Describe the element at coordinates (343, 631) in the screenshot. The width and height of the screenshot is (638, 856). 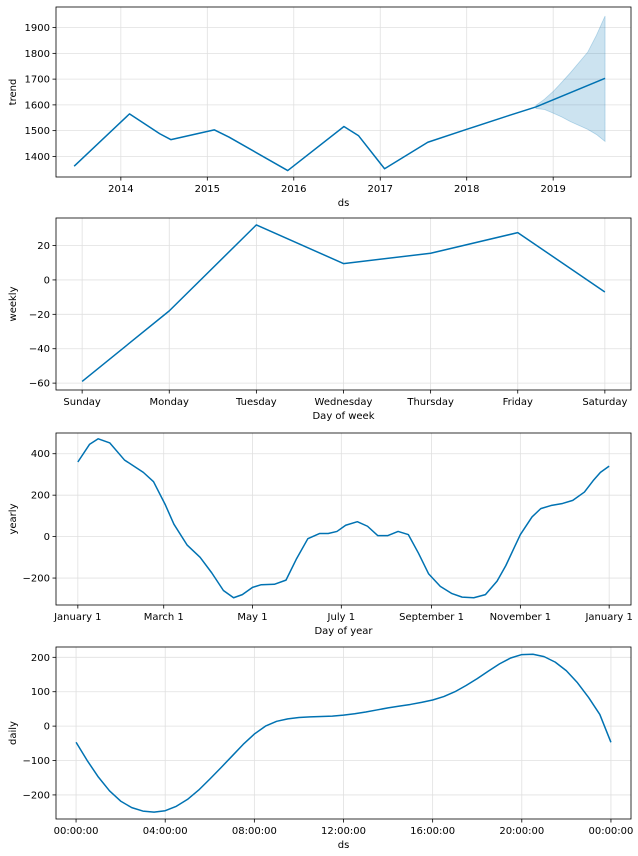
I see `yearly-x-axis-label: Day of year` at that location.